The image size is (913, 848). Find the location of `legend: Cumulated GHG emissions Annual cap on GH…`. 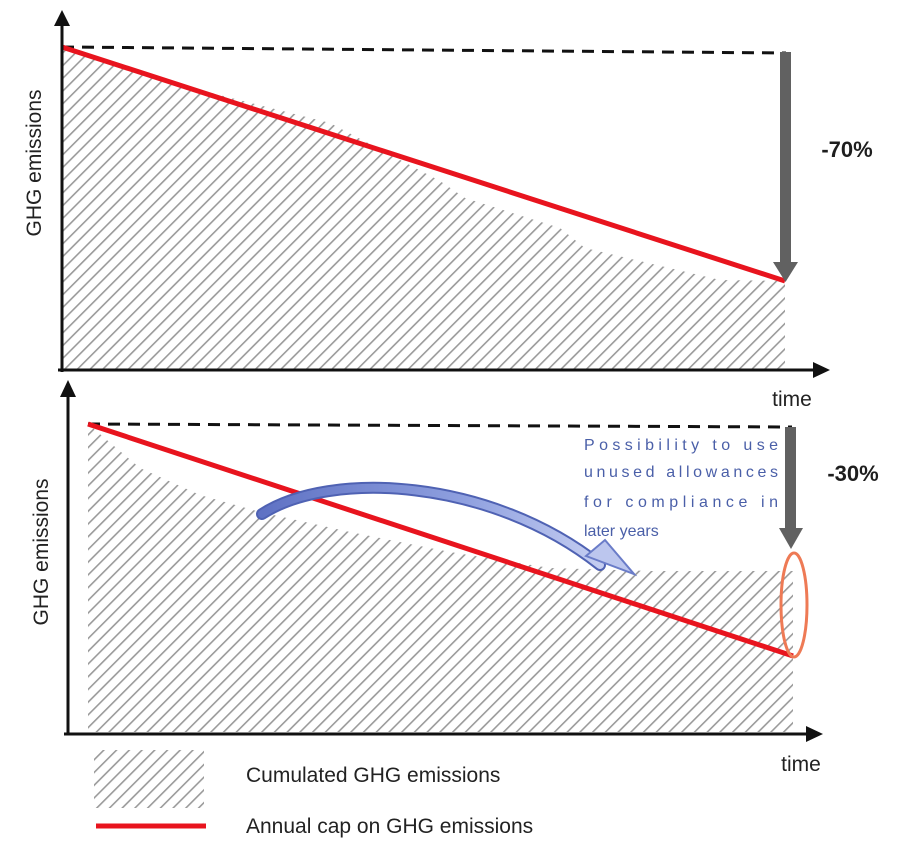

legend: Cumulated GHG emissions Annual cap on GH… is located at coordinates (313, 794).